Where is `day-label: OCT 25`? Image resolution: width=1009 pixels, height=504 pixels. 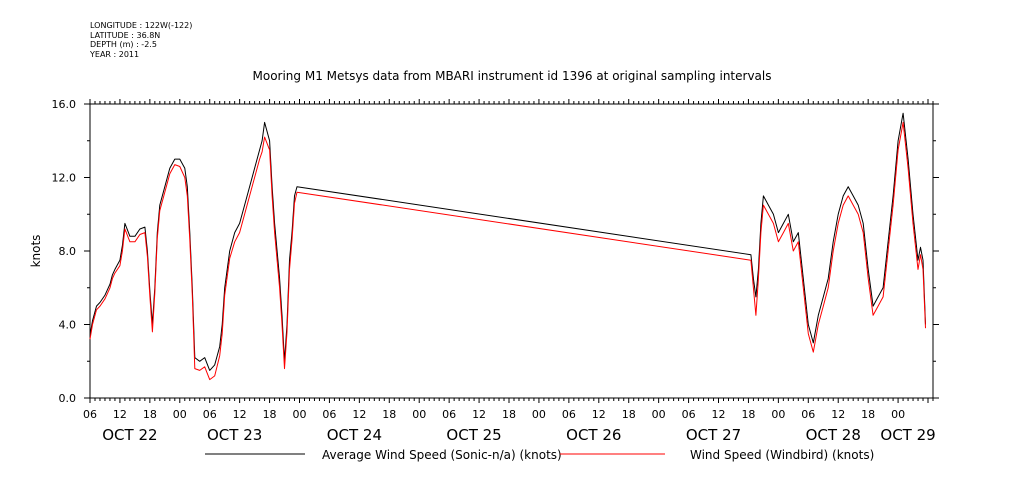 day-label: OCT 25 is located at coordinates (473, 435).